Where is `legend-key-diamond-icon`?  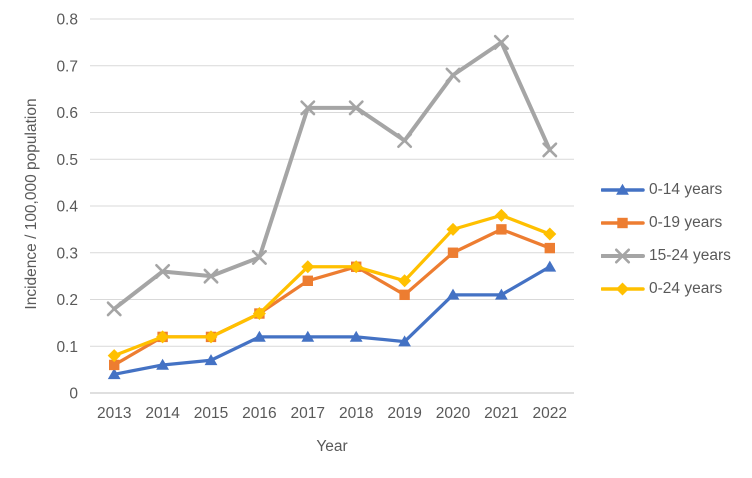
legend-key-diamond-icon is located at coordinates (623, 289).